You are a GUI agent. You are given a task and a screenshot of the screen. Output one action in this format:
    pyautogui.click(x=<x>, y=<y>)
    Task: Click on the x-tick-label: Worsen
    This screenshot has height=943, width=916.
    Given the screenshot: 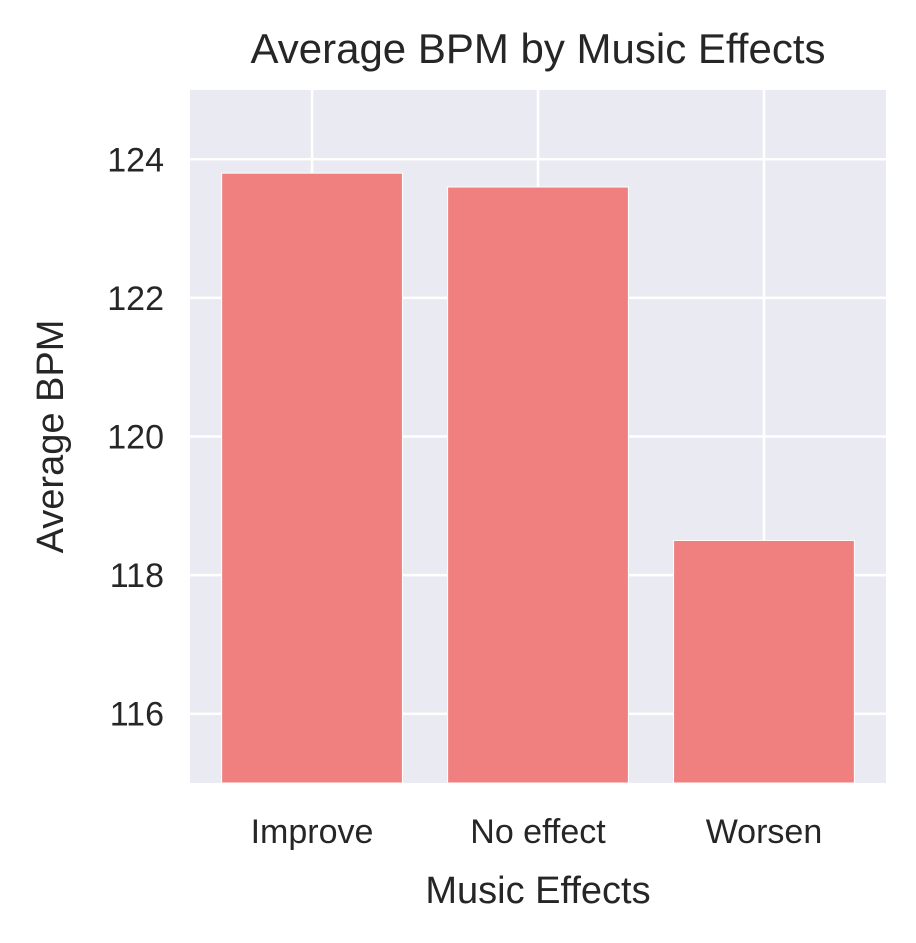 What is the action you would take?
    pyautogui.click(x=764, y=832)
    